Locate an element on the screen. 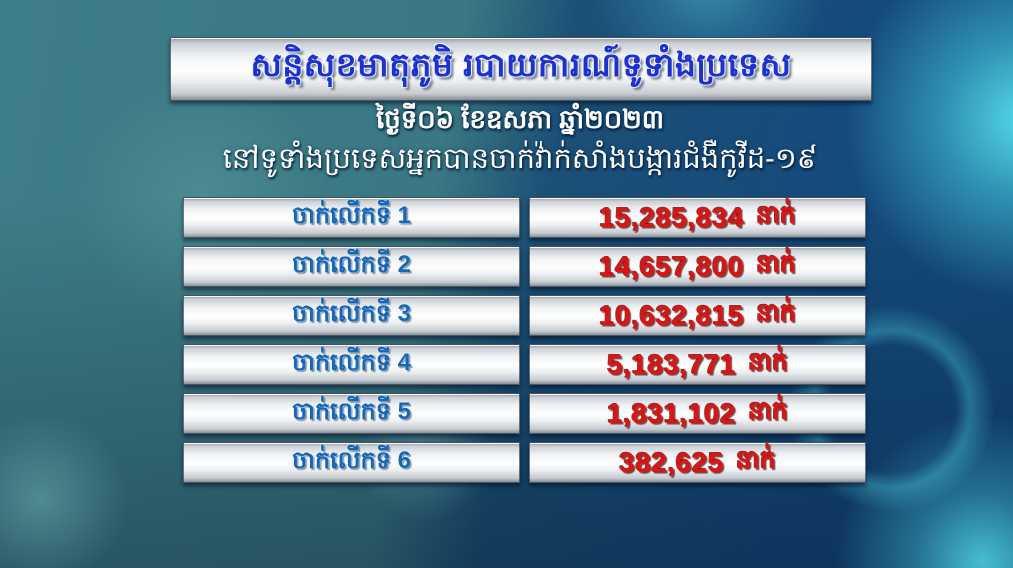  table-row: ចាក់លើកទី 3 10,632,815 នាក់ is located at coordinates (524, 315).